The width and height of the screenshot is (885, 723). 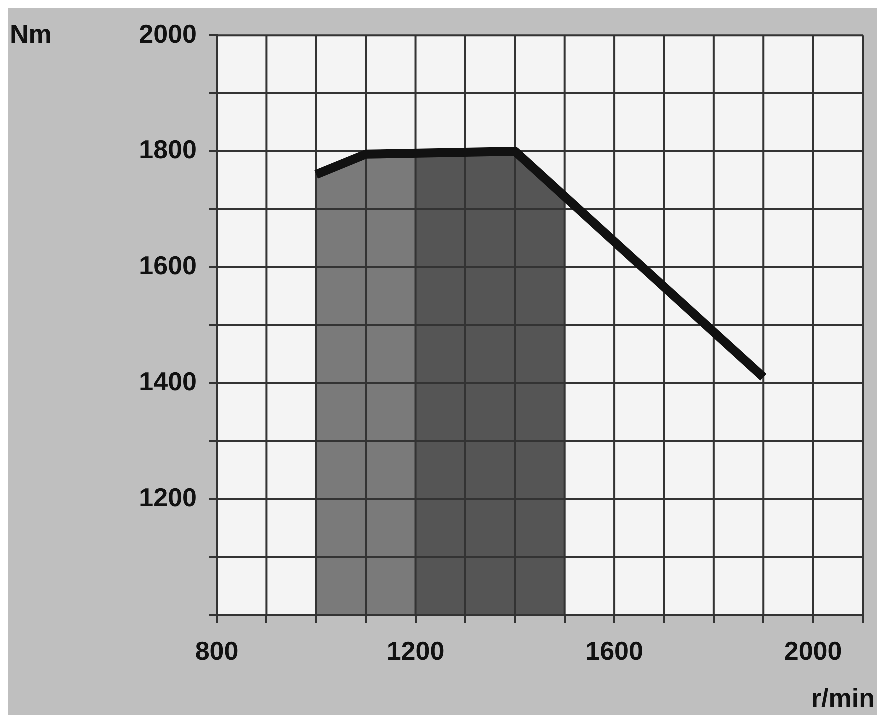 I want to click on y-tick-label: 1800, so click(x=168, y=149).